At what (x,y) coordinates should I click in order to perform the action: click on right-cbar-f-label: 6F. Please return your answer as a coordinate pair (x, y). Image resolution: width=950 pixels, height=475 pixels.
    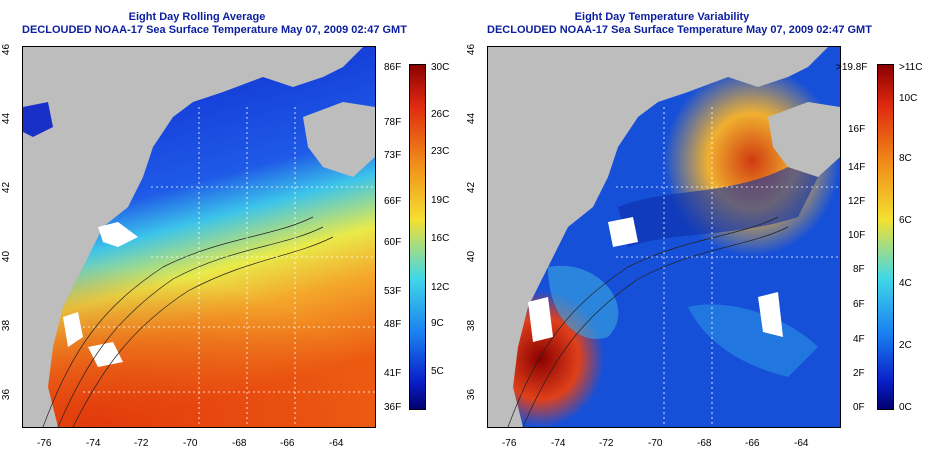
    Looking at the image, I should click on (859, 304).